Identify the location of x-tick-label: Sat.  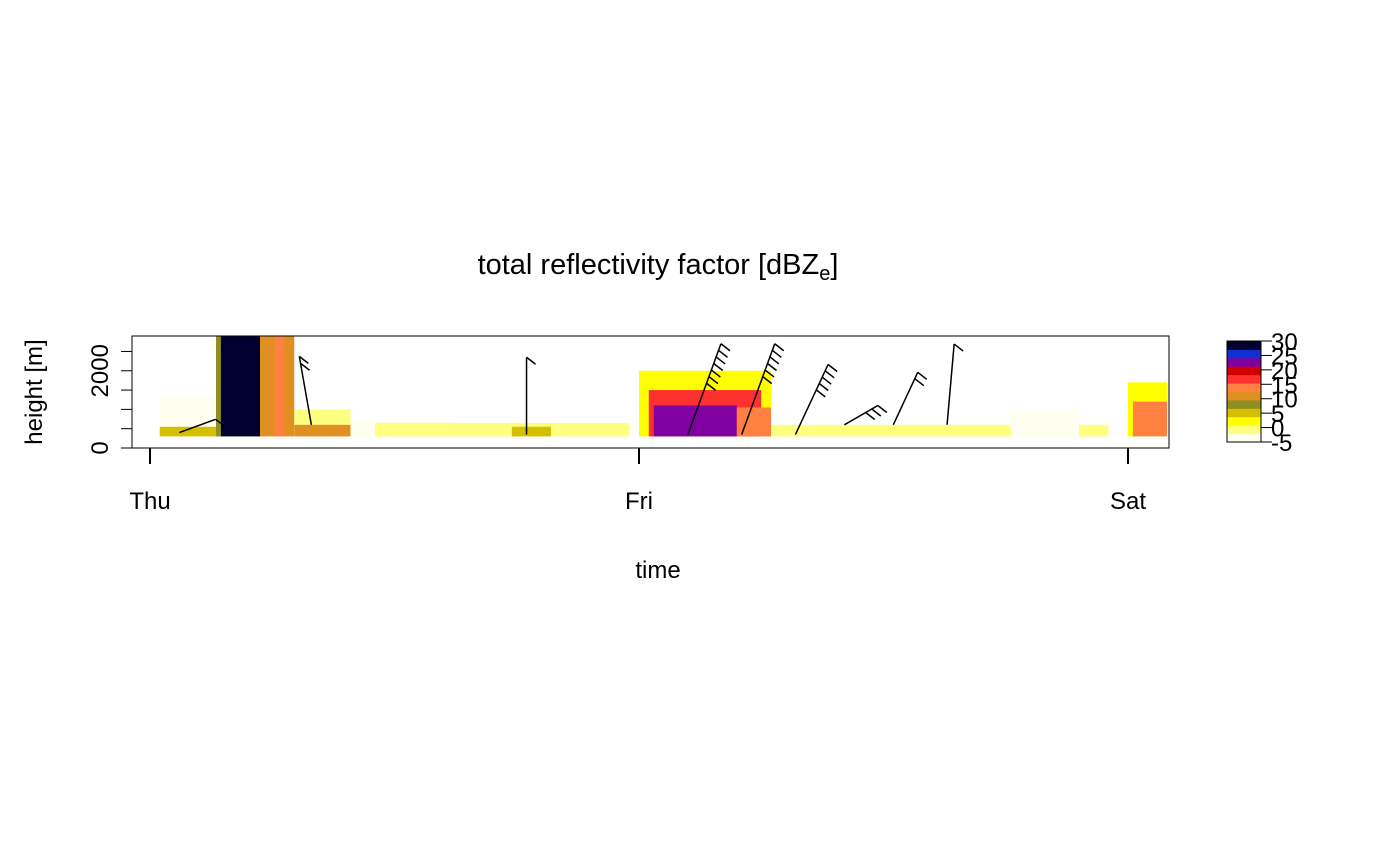
(1128, 501).